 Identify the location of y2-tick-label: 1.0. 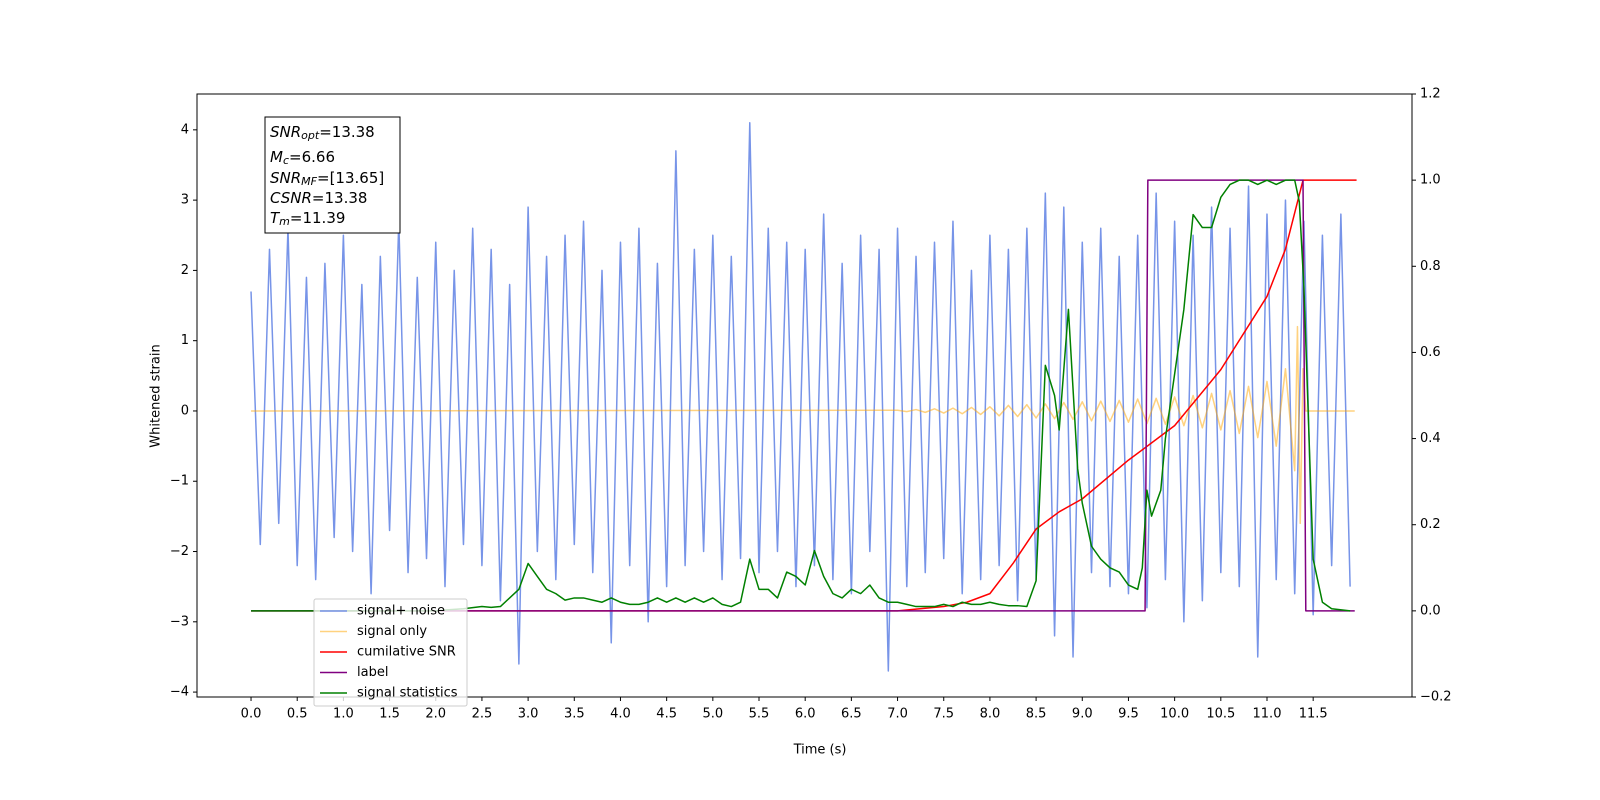
(1430, 180).